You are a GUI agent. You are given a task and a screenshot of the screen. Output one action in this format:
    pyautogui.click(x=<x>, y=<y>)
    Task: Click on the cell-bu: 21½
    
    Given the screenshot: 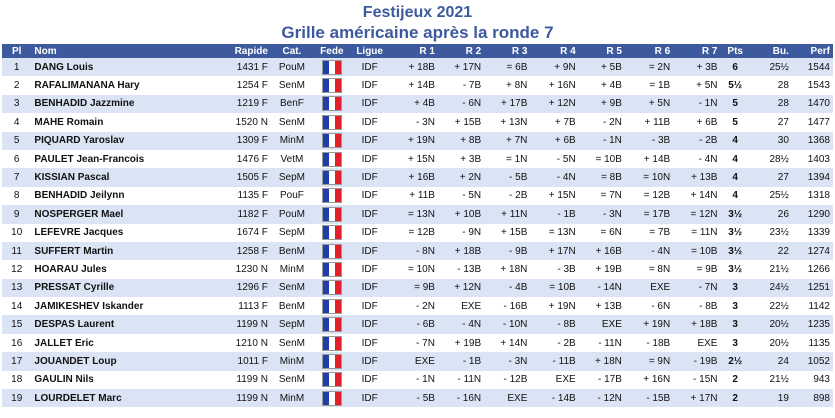 What is the action you would take?
    pyautogui.click(x=770, y=380)
    